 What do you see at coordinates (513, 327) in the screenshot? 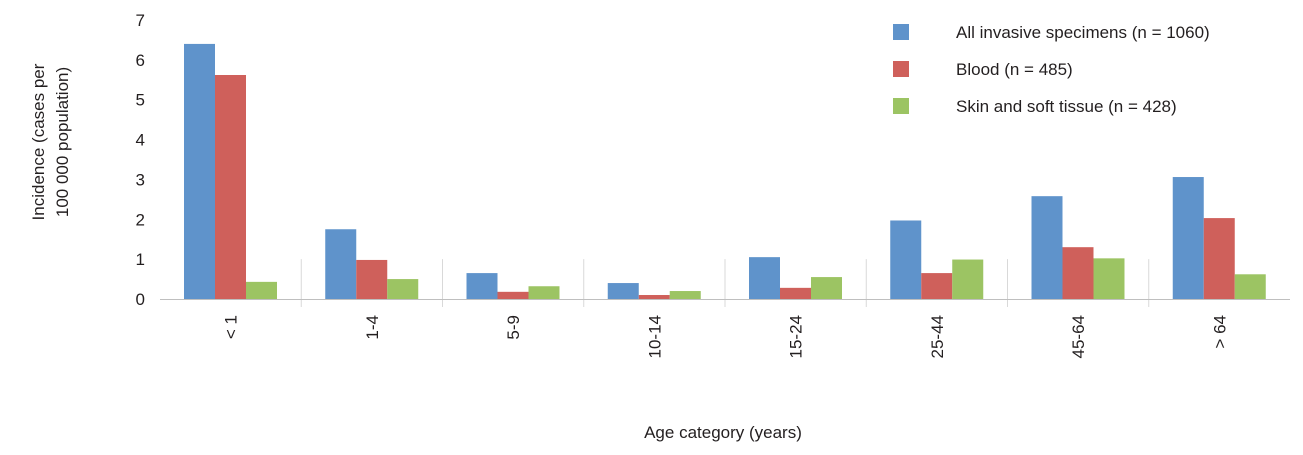
I see `x-tick-label: 5-9` at bounding box center [513, 327].